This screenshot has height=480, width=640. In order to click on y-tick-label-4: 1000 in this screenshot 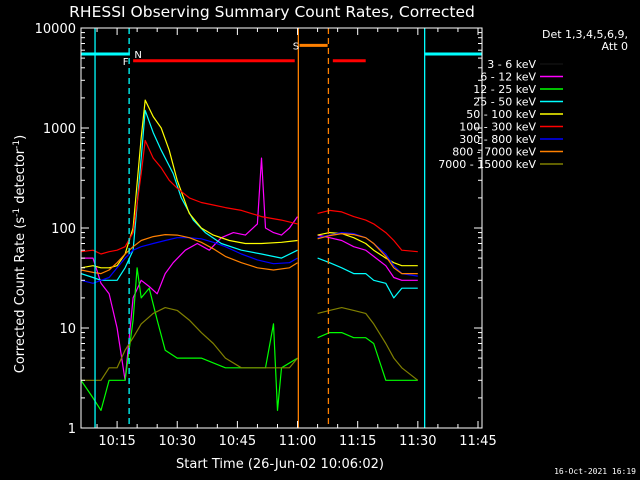, I will do `click(59, 129)`.